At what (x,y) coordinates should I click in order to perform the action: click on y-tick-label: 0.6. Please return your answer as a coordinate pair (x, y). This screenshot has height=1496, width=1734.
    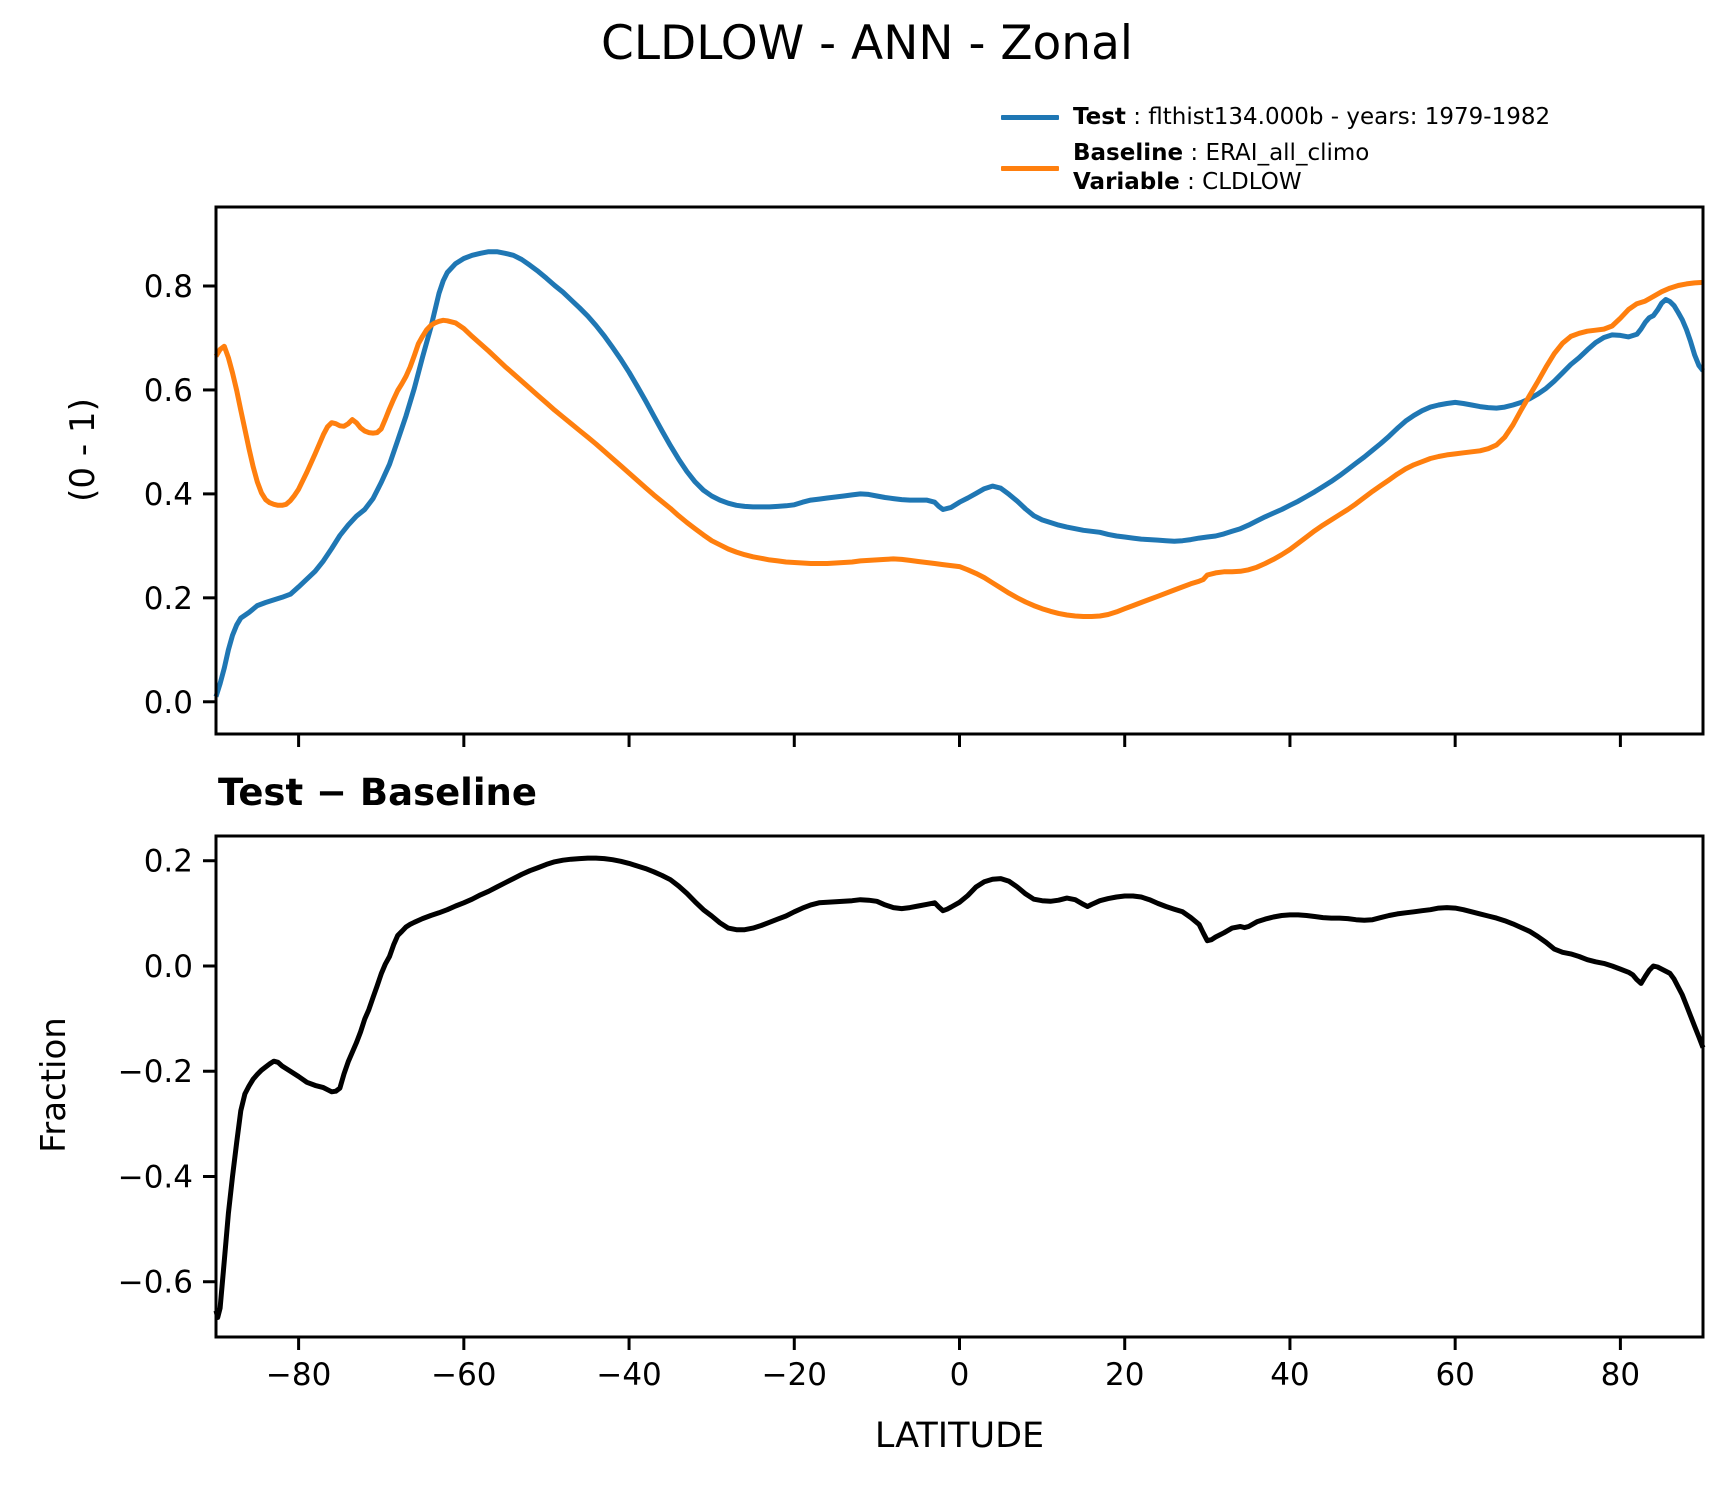
    Looking at the image, I should click on (168, 391).